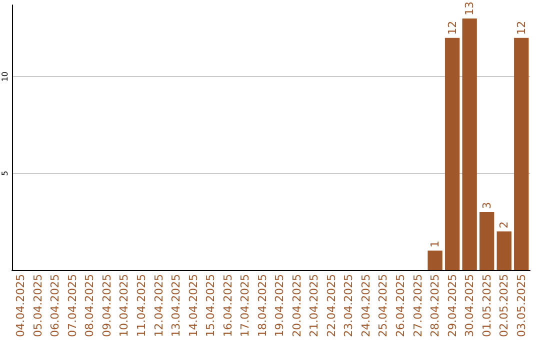  Describe the element at coordinates (245, 305) in the screenshot. I see `x-tick-label: 17.04.2025` at that location.